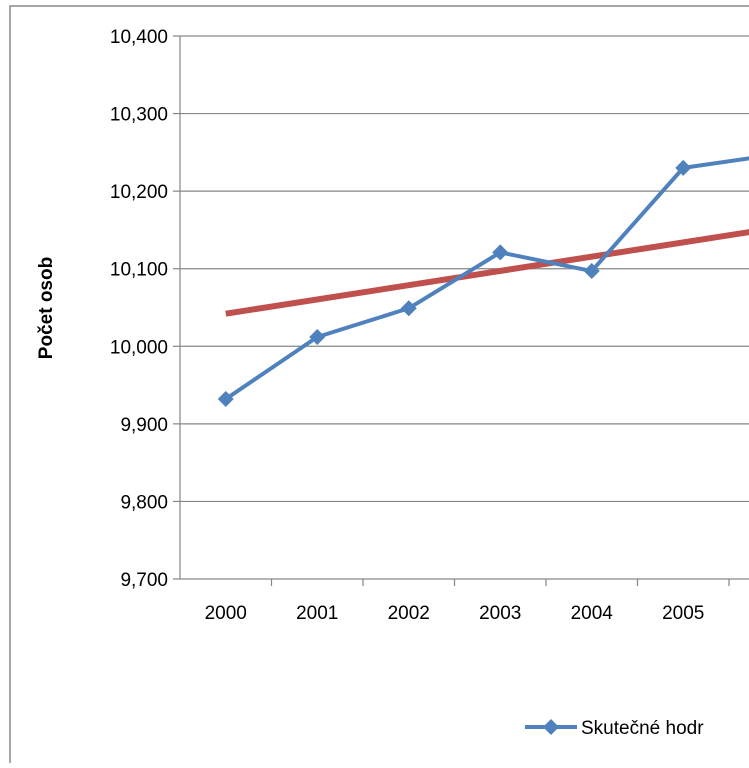 The height and width of the screenshot is (768, 749). What do you see at coordinates (409, 613) in the screenshot?
I see `x-tick-label: 2002` at bounding box center [409, 613].